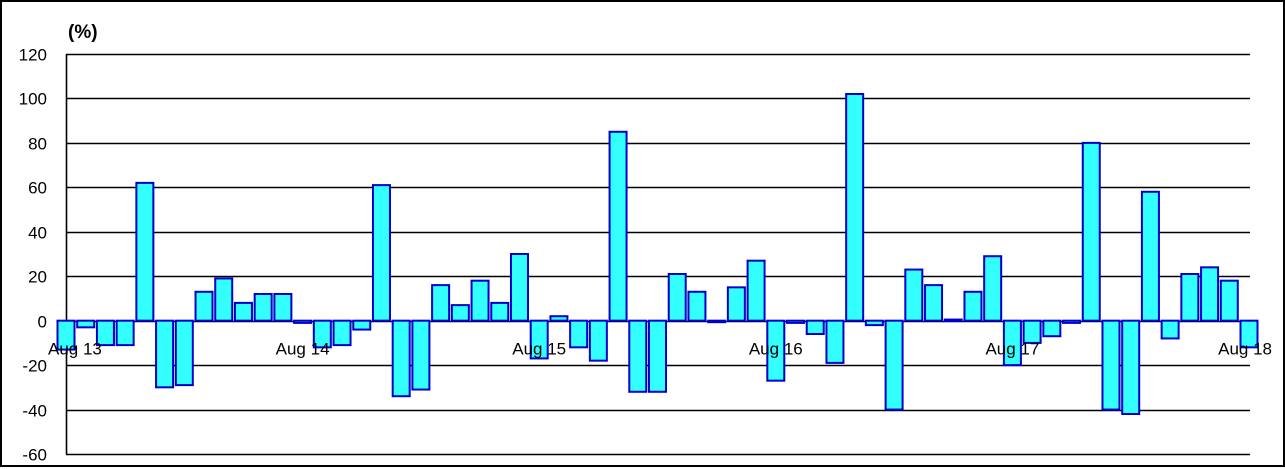 The width and height of the screenshot is (1285, 469). Describe the element at coordinates (33, 99) in the screenshot. I see `y-tick-label: 100` at that location.